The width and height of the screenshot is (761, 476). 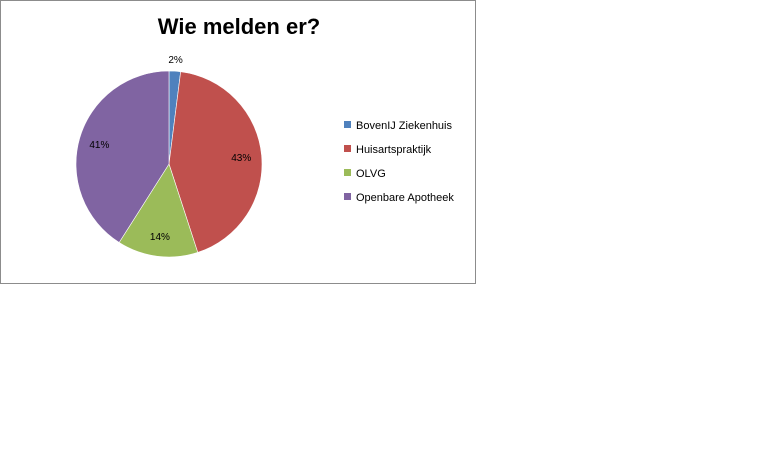 I want to click on pie-slice-olvg, so click(x=158, y=210).